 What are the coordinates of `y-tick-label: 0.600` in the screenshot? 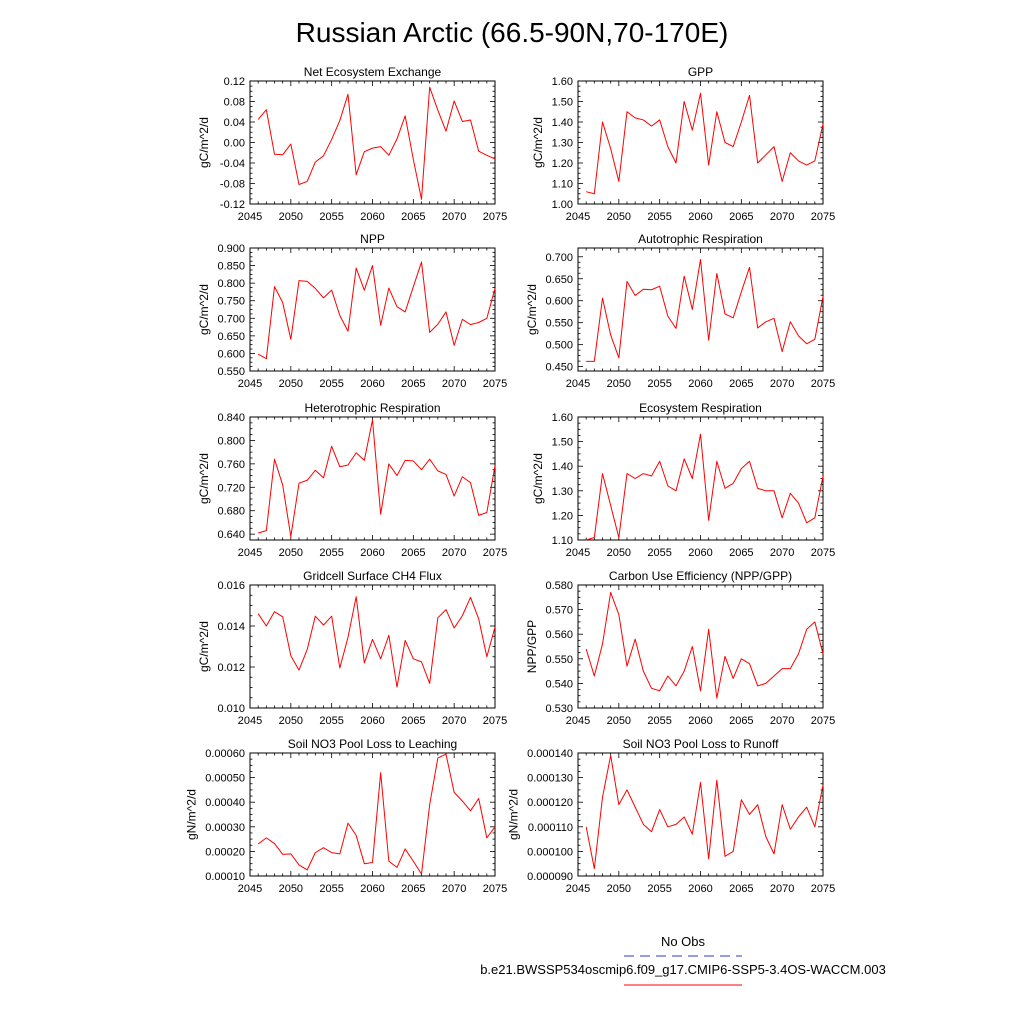 It's located at (231, 354).